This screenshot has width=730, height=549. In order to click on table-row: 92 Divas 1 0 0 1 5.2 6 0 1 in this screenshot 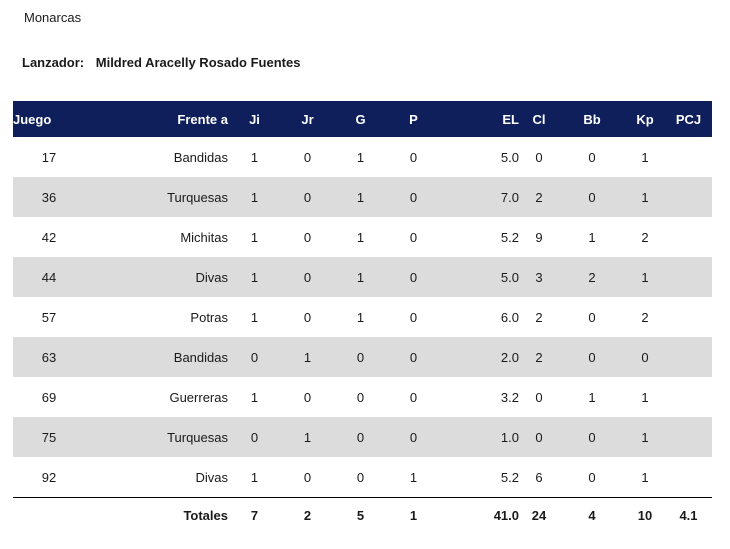, I will do `click(362, 477)`.